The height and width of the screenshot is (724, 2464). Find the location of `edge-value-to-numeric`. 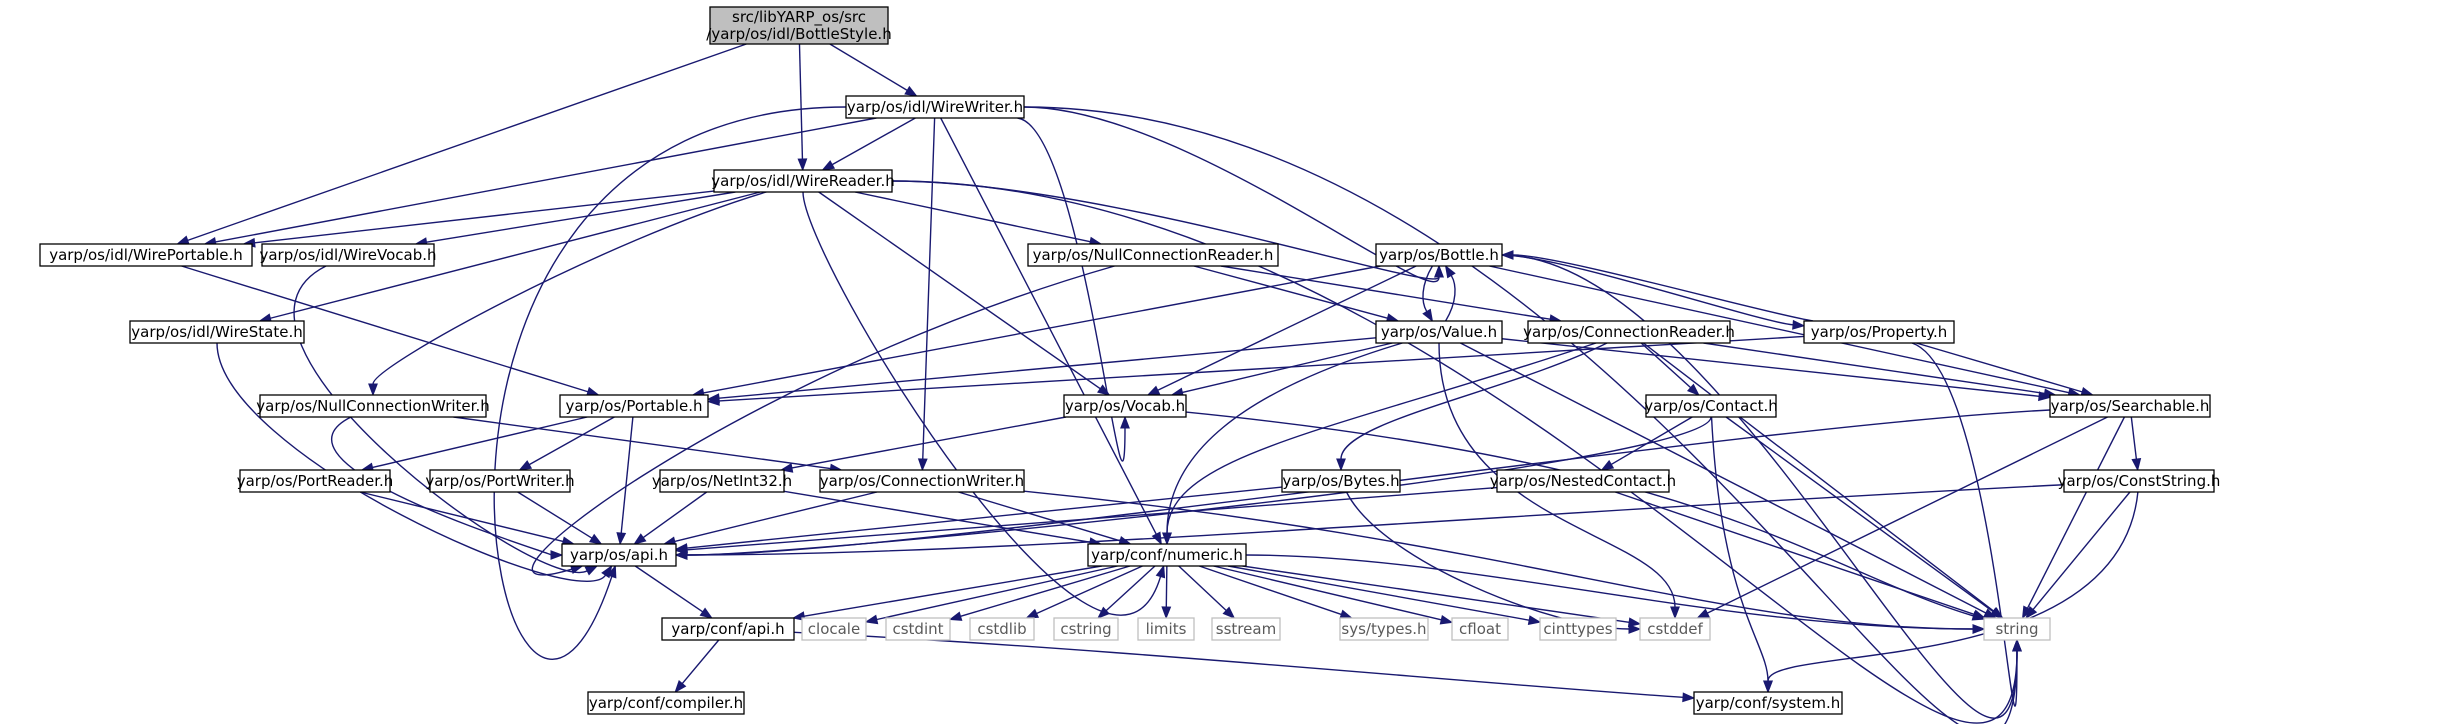

edge-value-to-numeric is located at coordinates (1282, 444).